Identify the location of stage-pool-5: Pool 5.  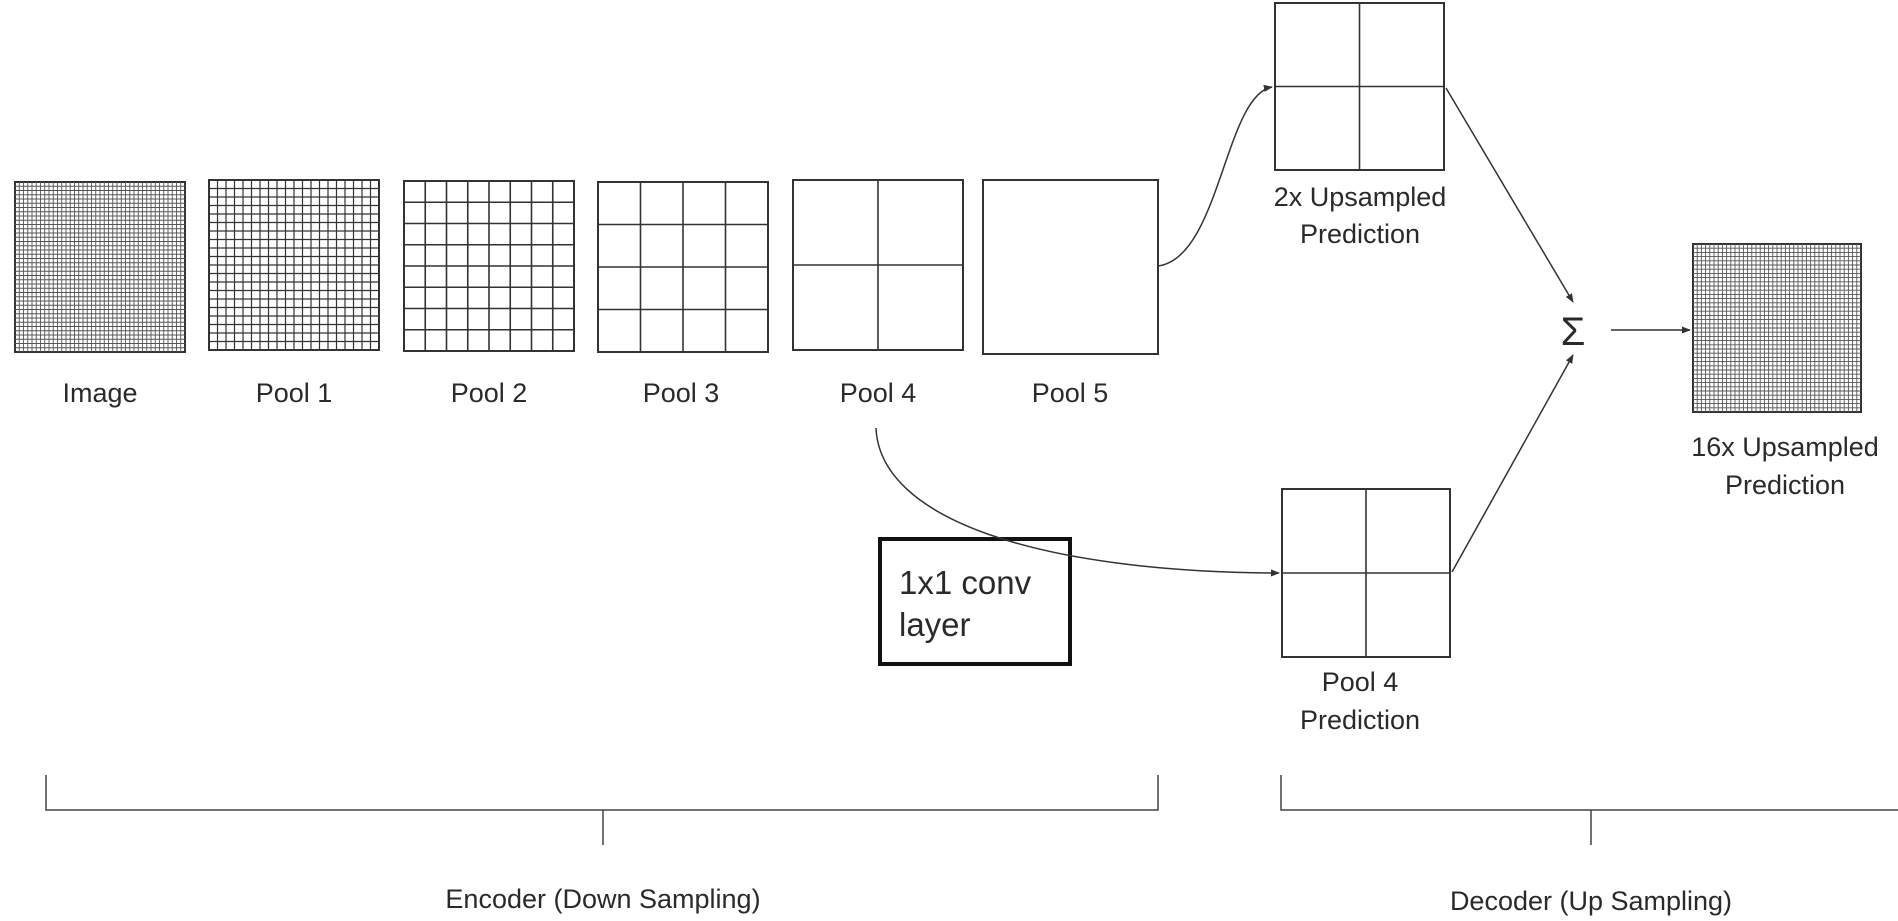
(1070, 293).